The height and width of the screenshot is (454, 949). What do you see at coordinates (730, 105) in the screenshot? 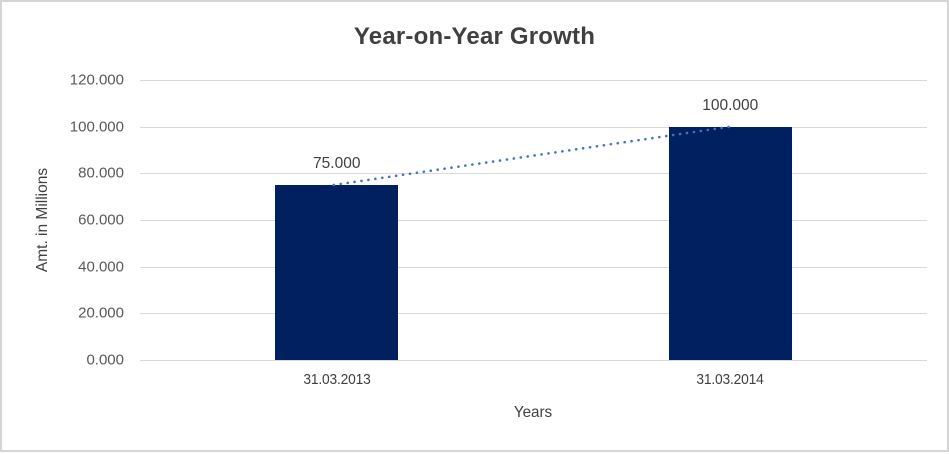
I see `data-label: 100.000` at bounding box center [730, 105].